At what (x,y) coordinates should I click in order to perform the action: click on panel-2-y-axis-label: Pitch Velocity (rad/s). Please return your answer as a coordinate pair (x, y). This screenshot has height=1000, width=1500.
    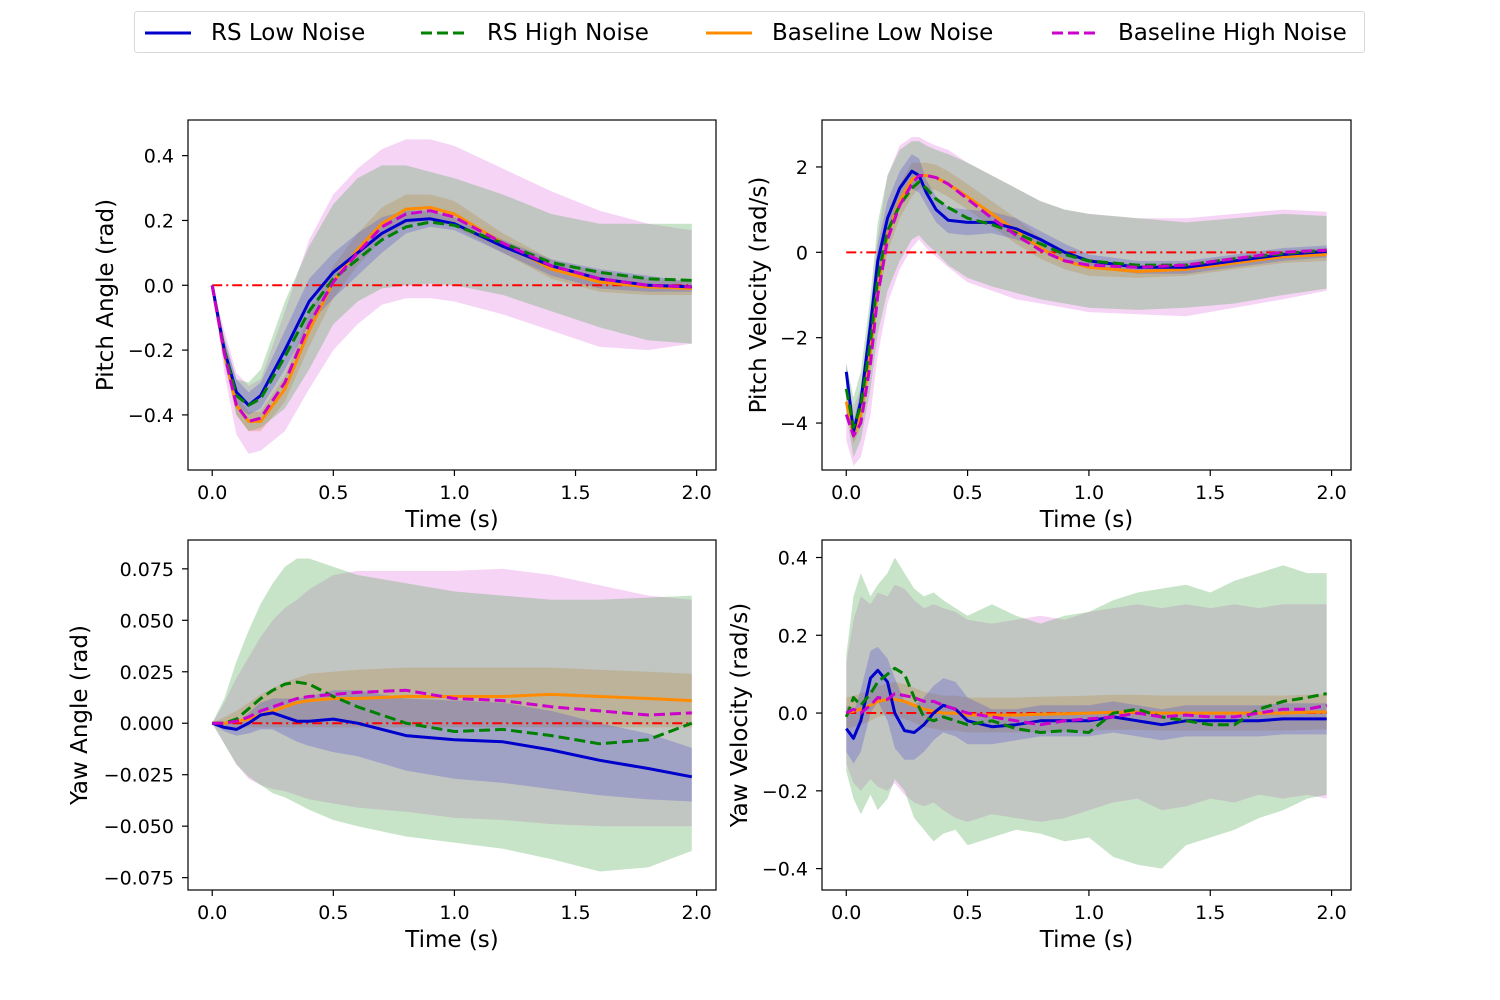
    Looking at the image, I should click on (759, 295).